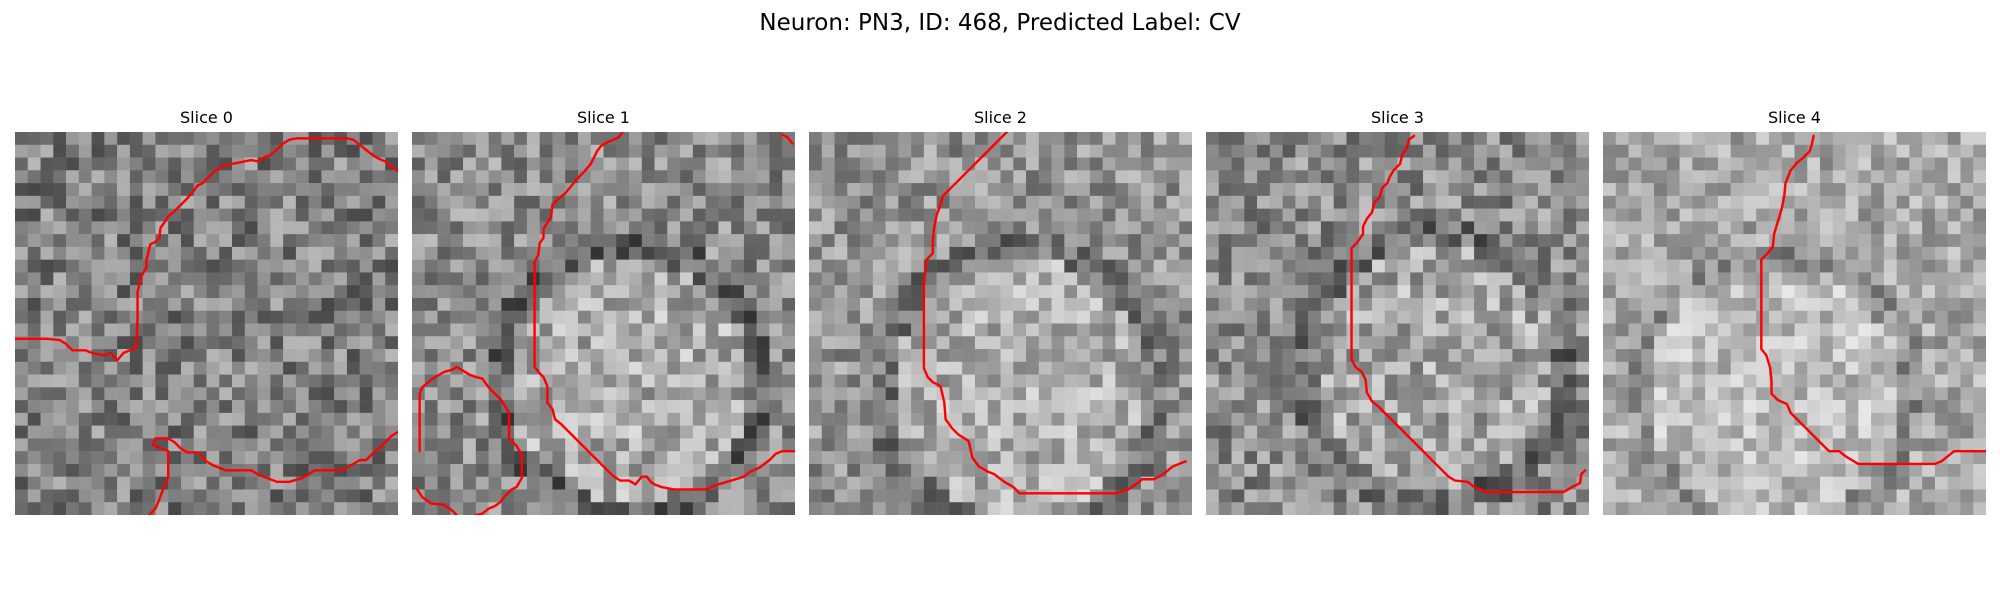 Image resolution: width=2000 pixels, height=600 pixels. I want to click on slice-panel-1: Slice 1, so click(603, 311).